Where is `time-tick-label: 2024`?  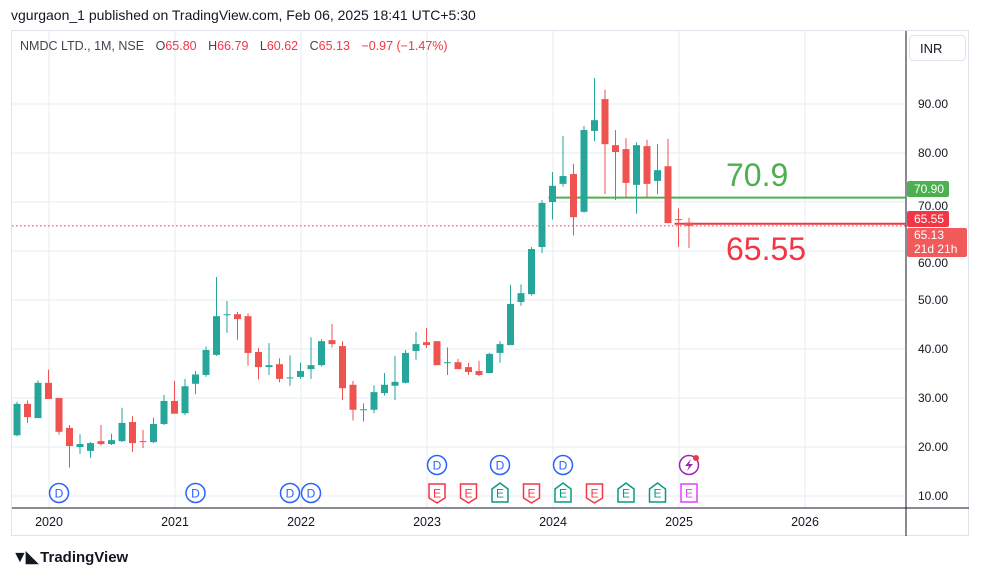 time-tick-label: 2024 is located at coordinates (553, 522).